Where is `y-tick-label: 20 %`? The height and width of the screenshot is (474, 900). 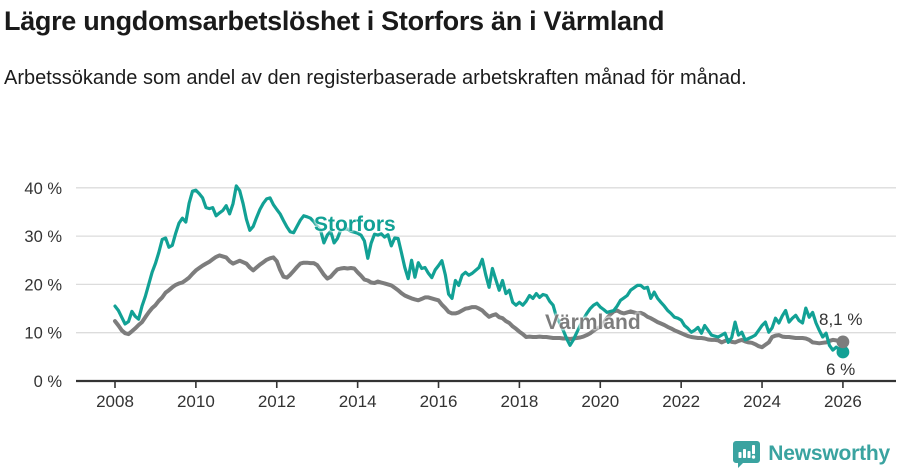 y-tick-label: 20 % is located at coordinates (43, 285).